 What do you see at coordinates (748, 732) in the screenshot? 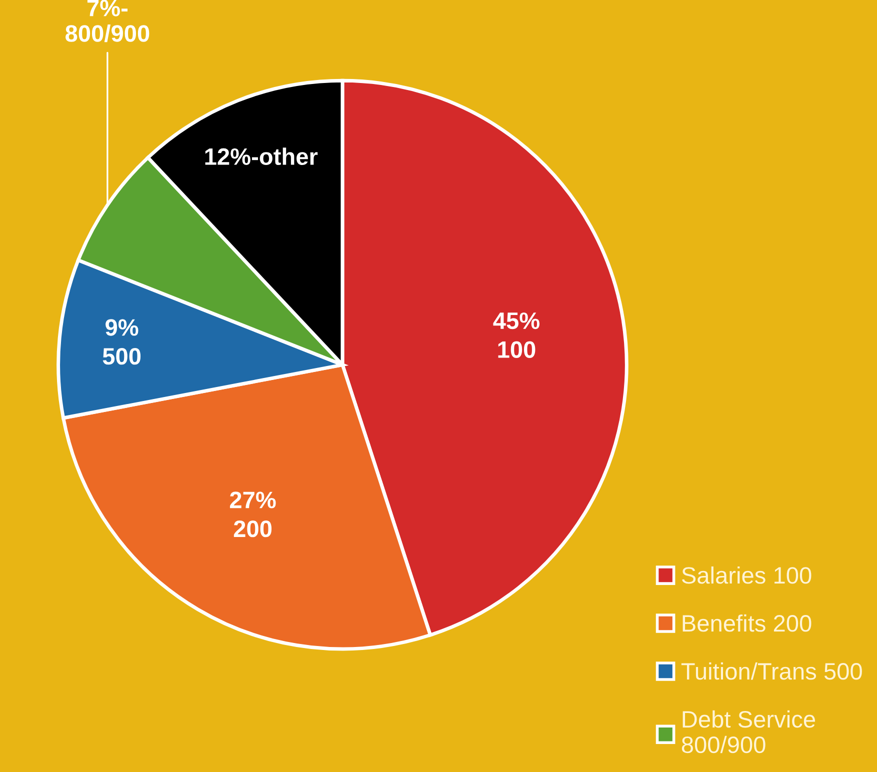
I see `legend-label: Debt Service 800/900` at bounding box center [748, 732].